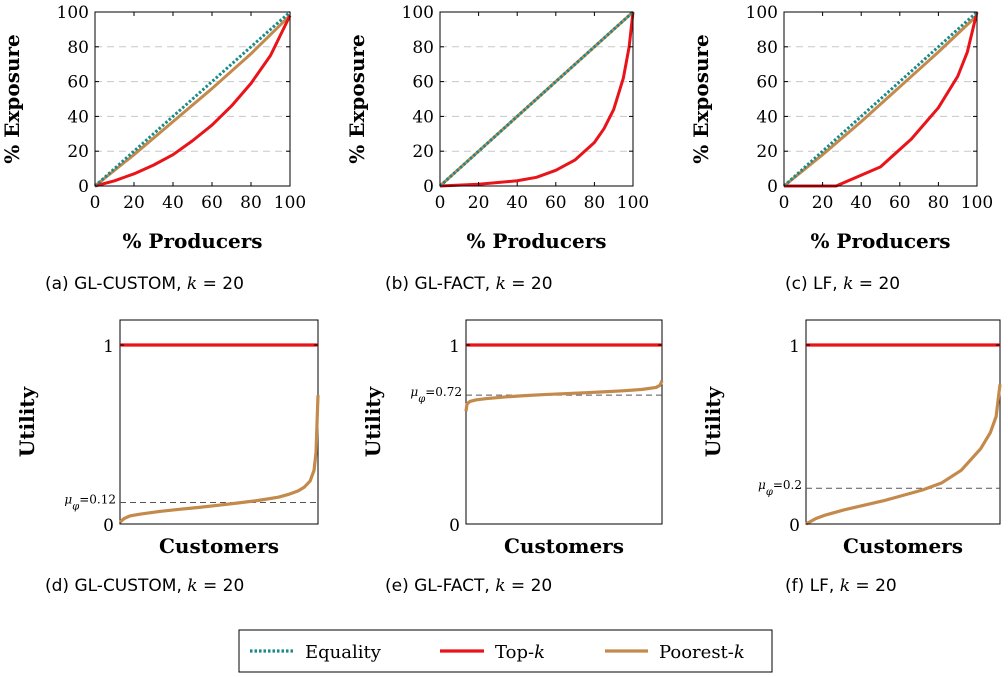 The image size is (1008, 677). I want to click on chart-d: 0 1 μφ=0.12 Customers Utility, so click(167, 438).